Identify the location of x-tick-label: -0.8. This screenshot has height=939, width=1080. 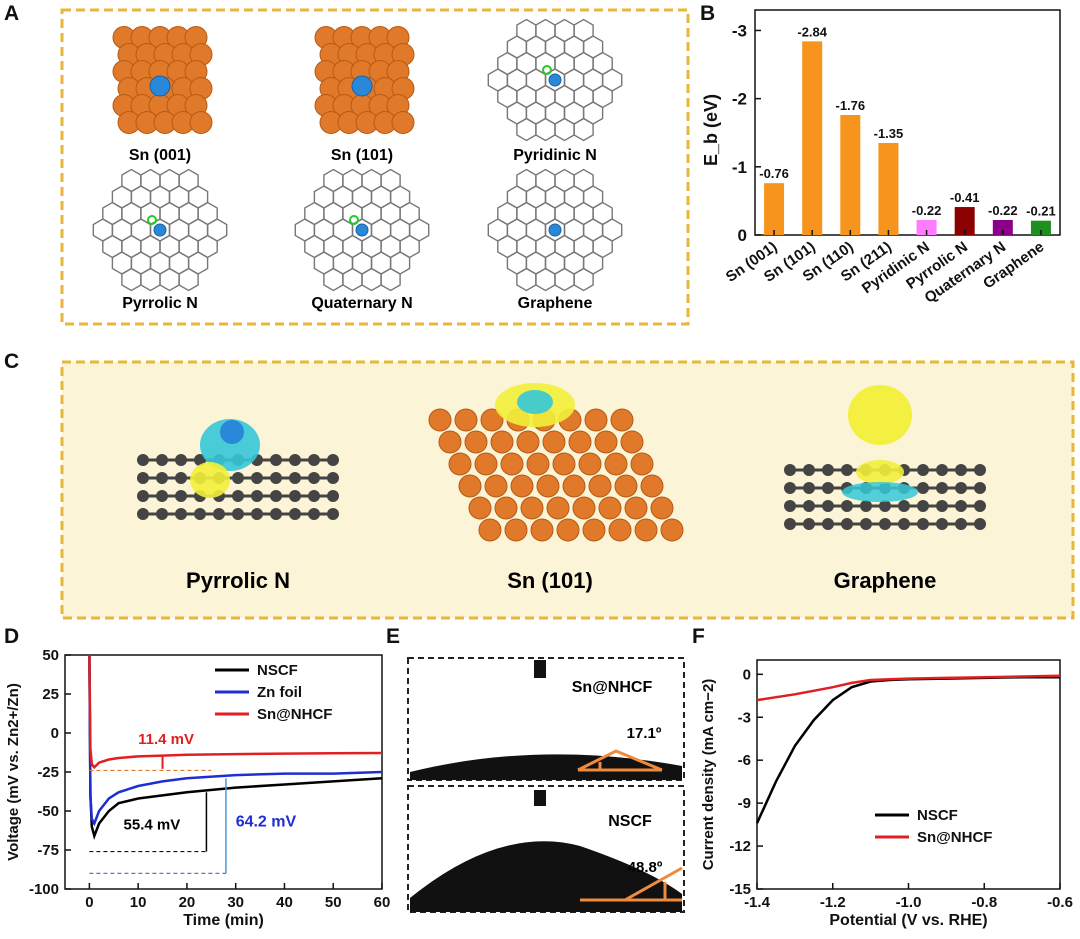
(984, 902).